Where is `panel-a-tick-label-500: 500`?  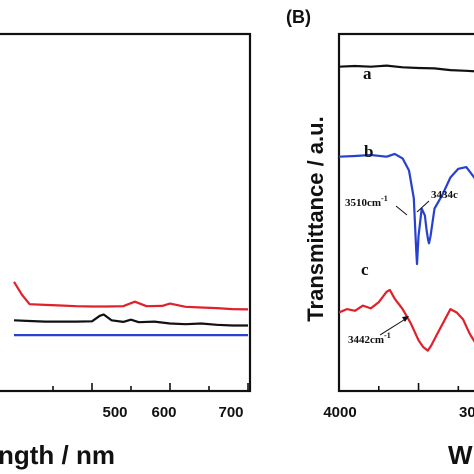 panel-a-tick-label-500: 500 is located at coordinates (114, 412).